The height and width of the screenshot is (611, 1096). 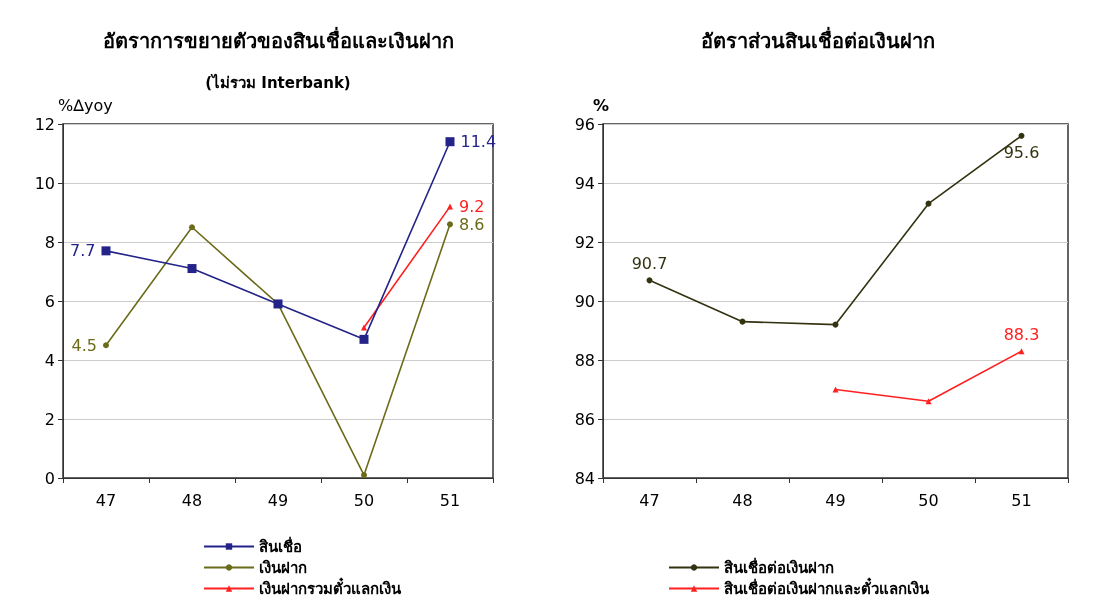 I want to click on data-label: 7.7, so click(x=83, y=251).